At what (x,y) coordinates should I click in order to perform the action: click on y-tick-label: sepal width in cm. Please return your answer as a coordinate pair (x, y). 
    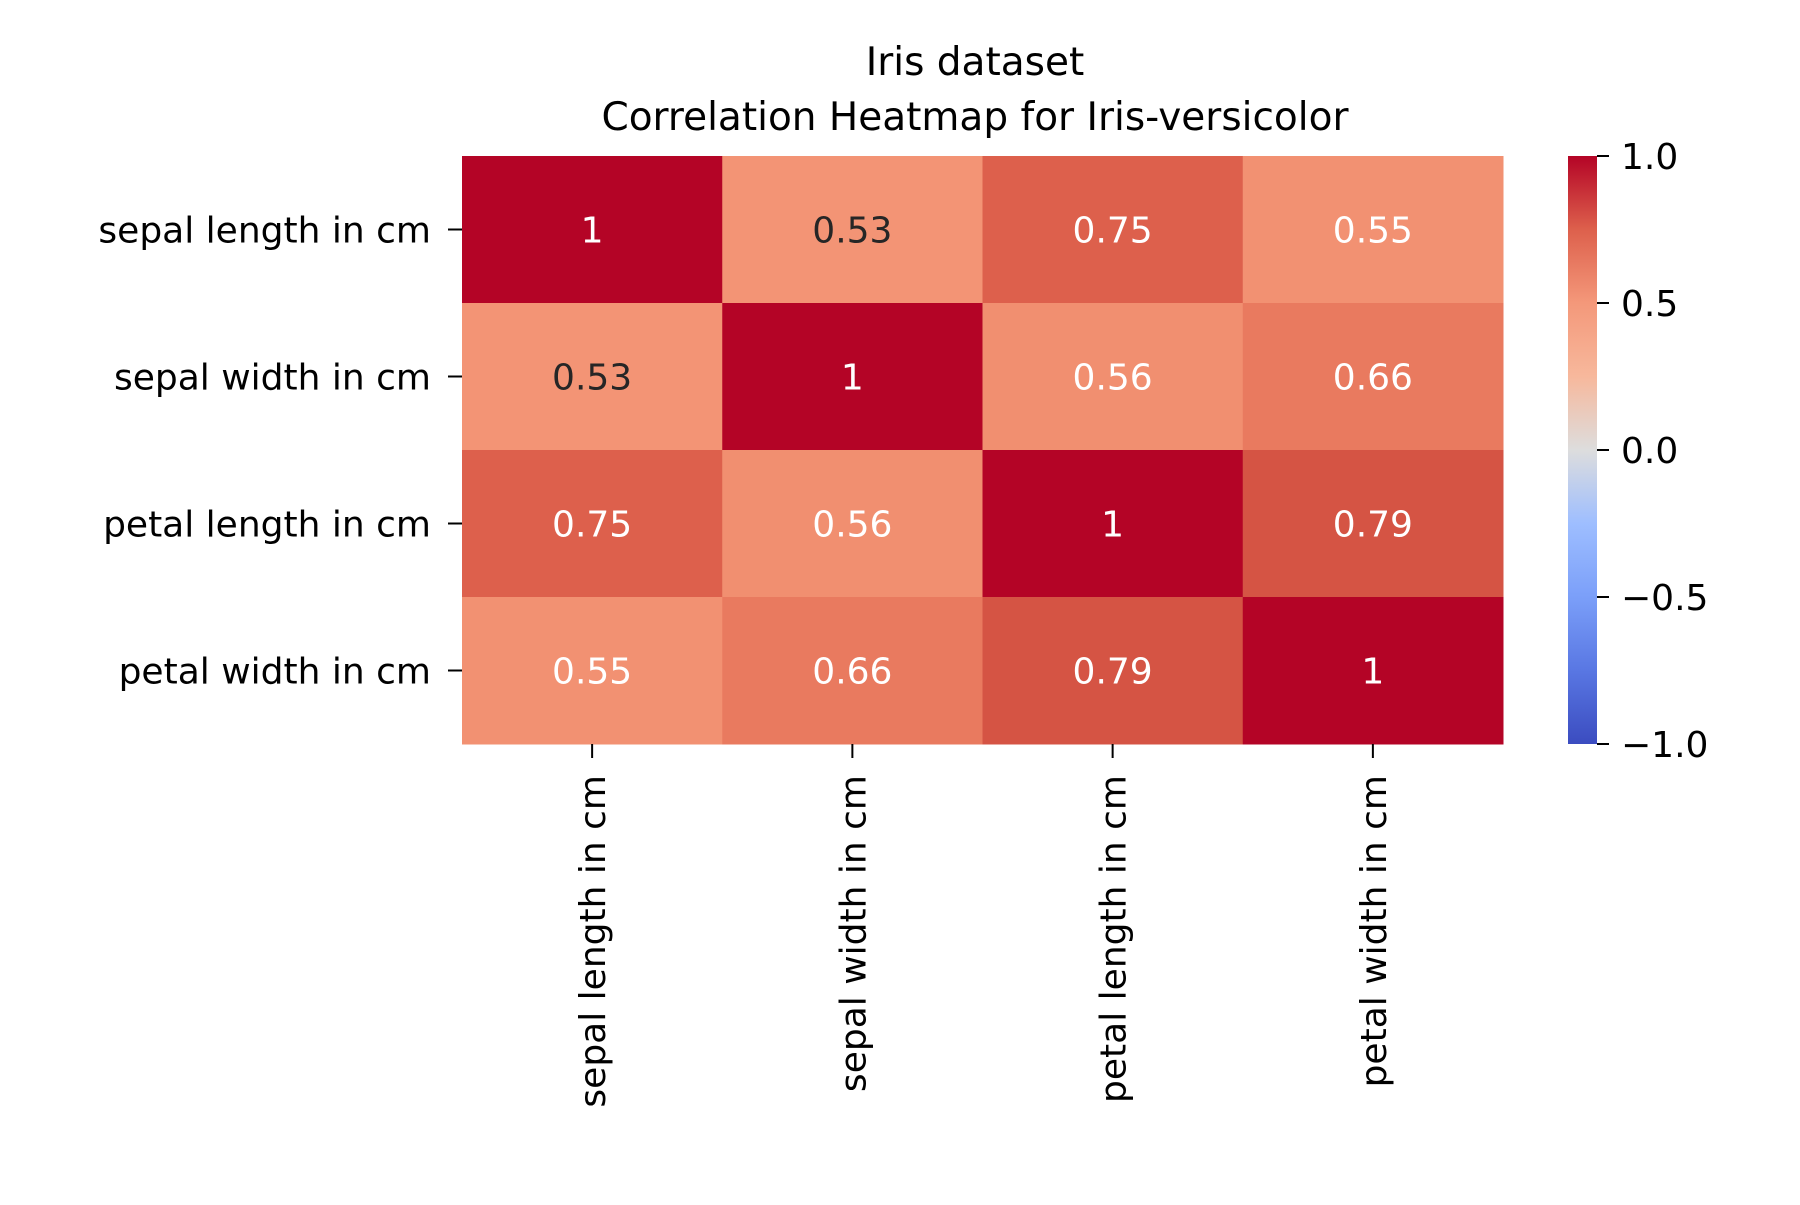
    Looking at the image, I should click on (272, 378).